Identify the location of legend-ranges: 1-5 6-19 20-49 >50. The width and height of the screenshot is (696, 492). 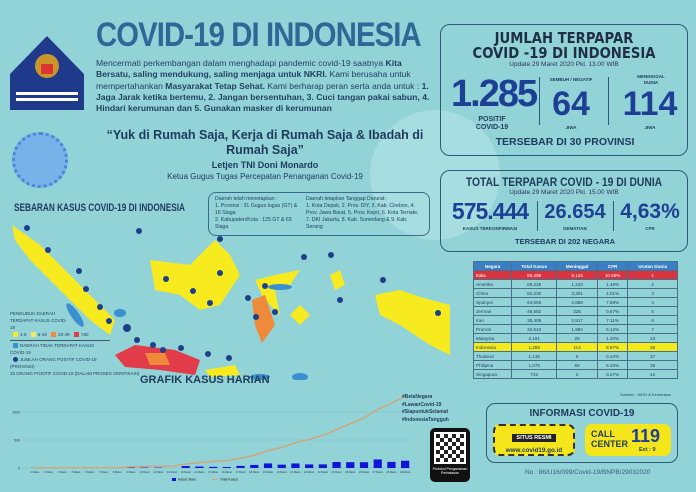
(60, 334).